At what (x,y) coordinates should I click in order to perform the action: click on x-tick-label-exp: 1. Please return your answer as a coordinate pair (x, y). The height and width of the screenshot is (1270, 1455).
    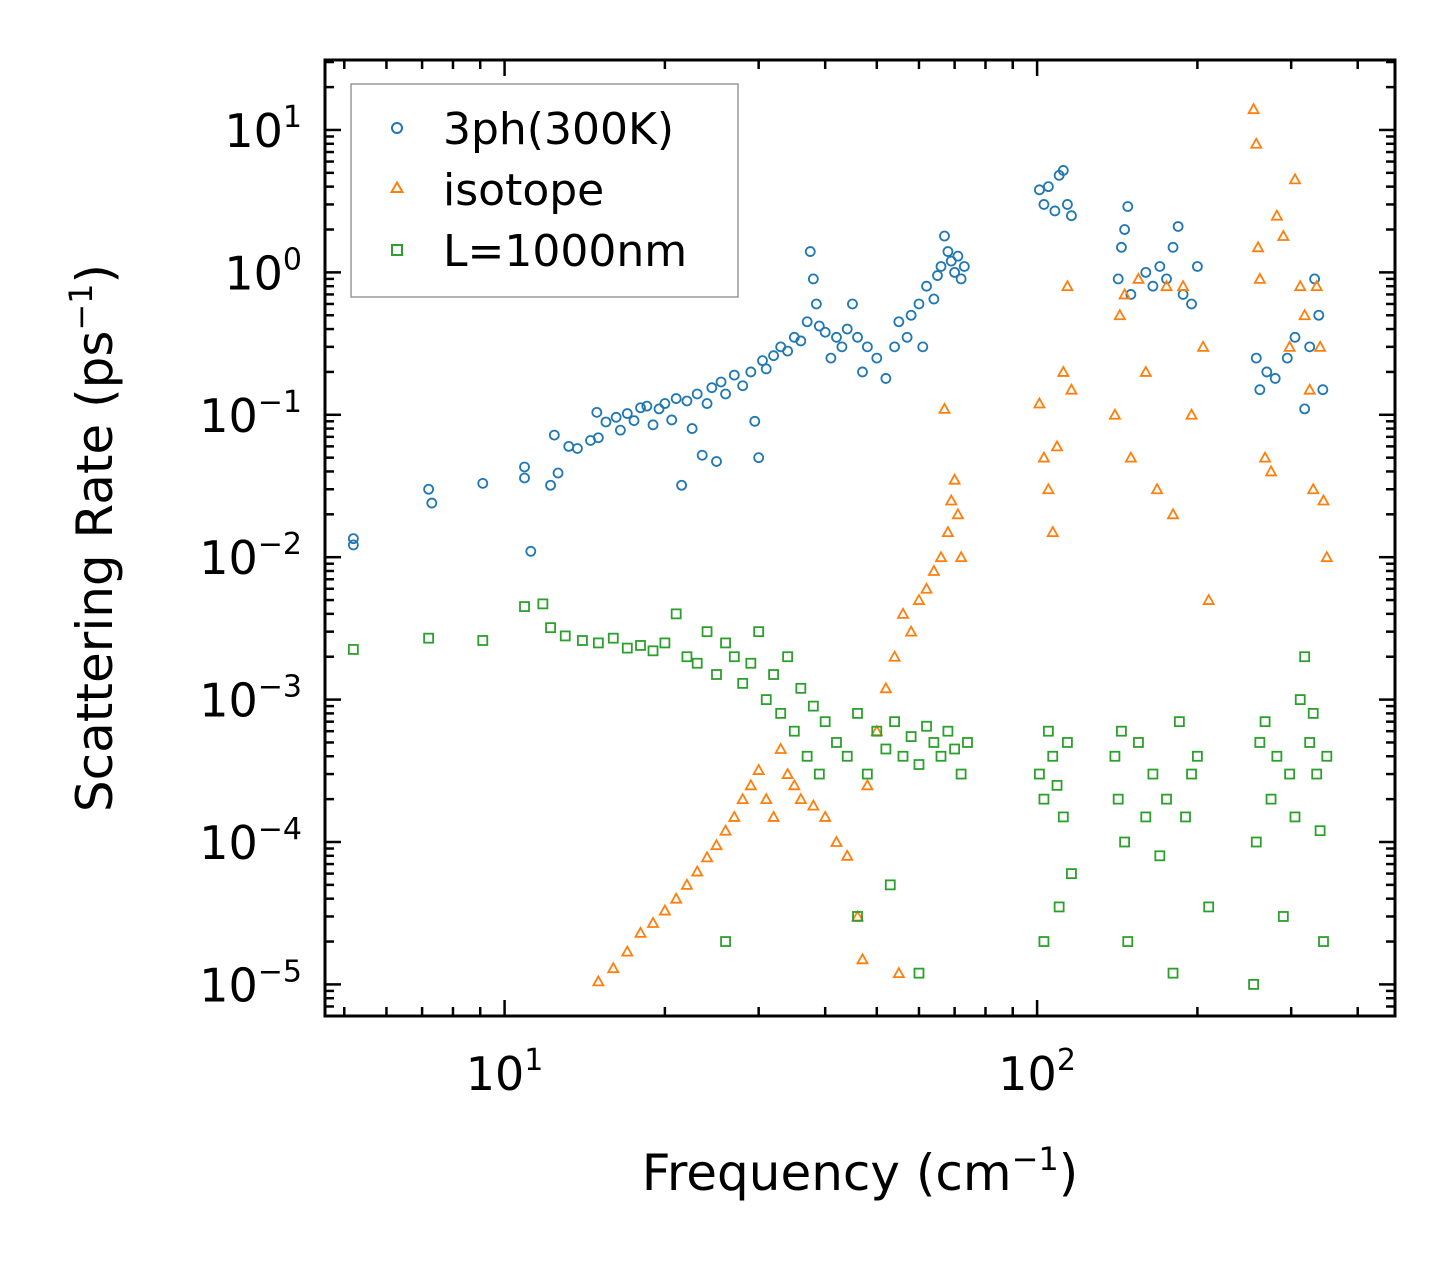
    Looking at the image, I should click on (533, 1060).